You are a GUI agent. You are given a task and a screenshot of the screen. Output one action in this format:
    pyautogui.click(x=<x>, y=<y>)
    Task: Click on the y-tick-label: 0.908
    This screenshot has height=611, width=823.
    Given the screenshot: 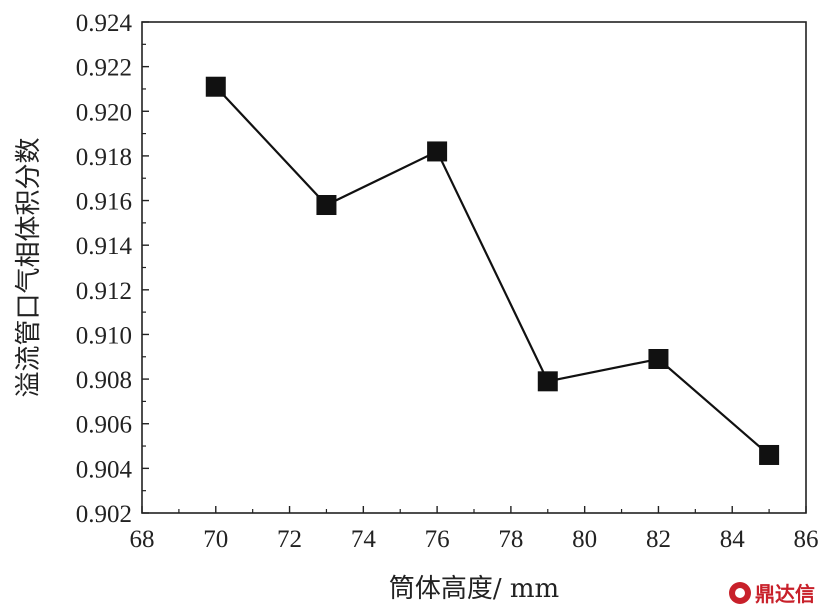 What is the action you would take?
    pyautogui.click(x=104, y=380)
    